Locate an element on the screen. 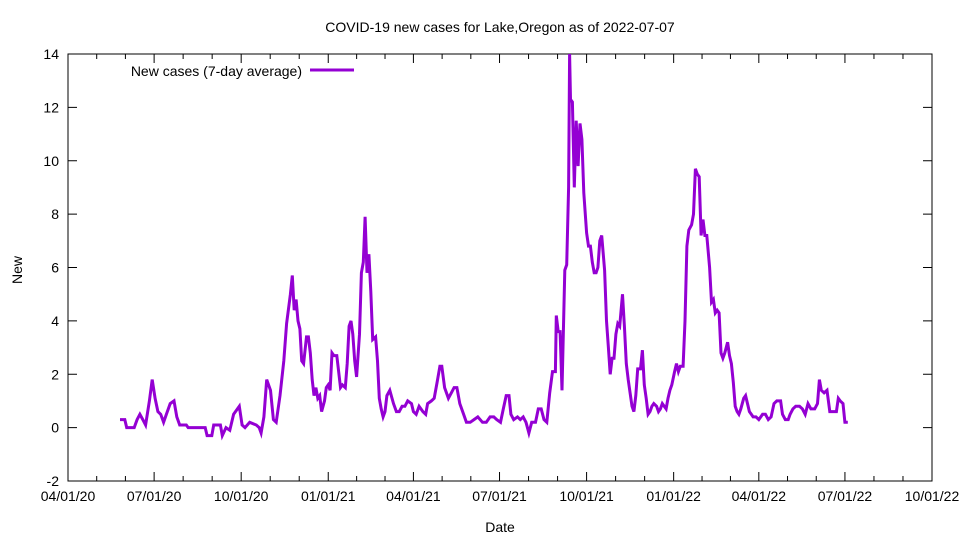 This screenshot has width=960, height=540. legend-label: New cases (7-day average) is located at coordinates (216, 71).